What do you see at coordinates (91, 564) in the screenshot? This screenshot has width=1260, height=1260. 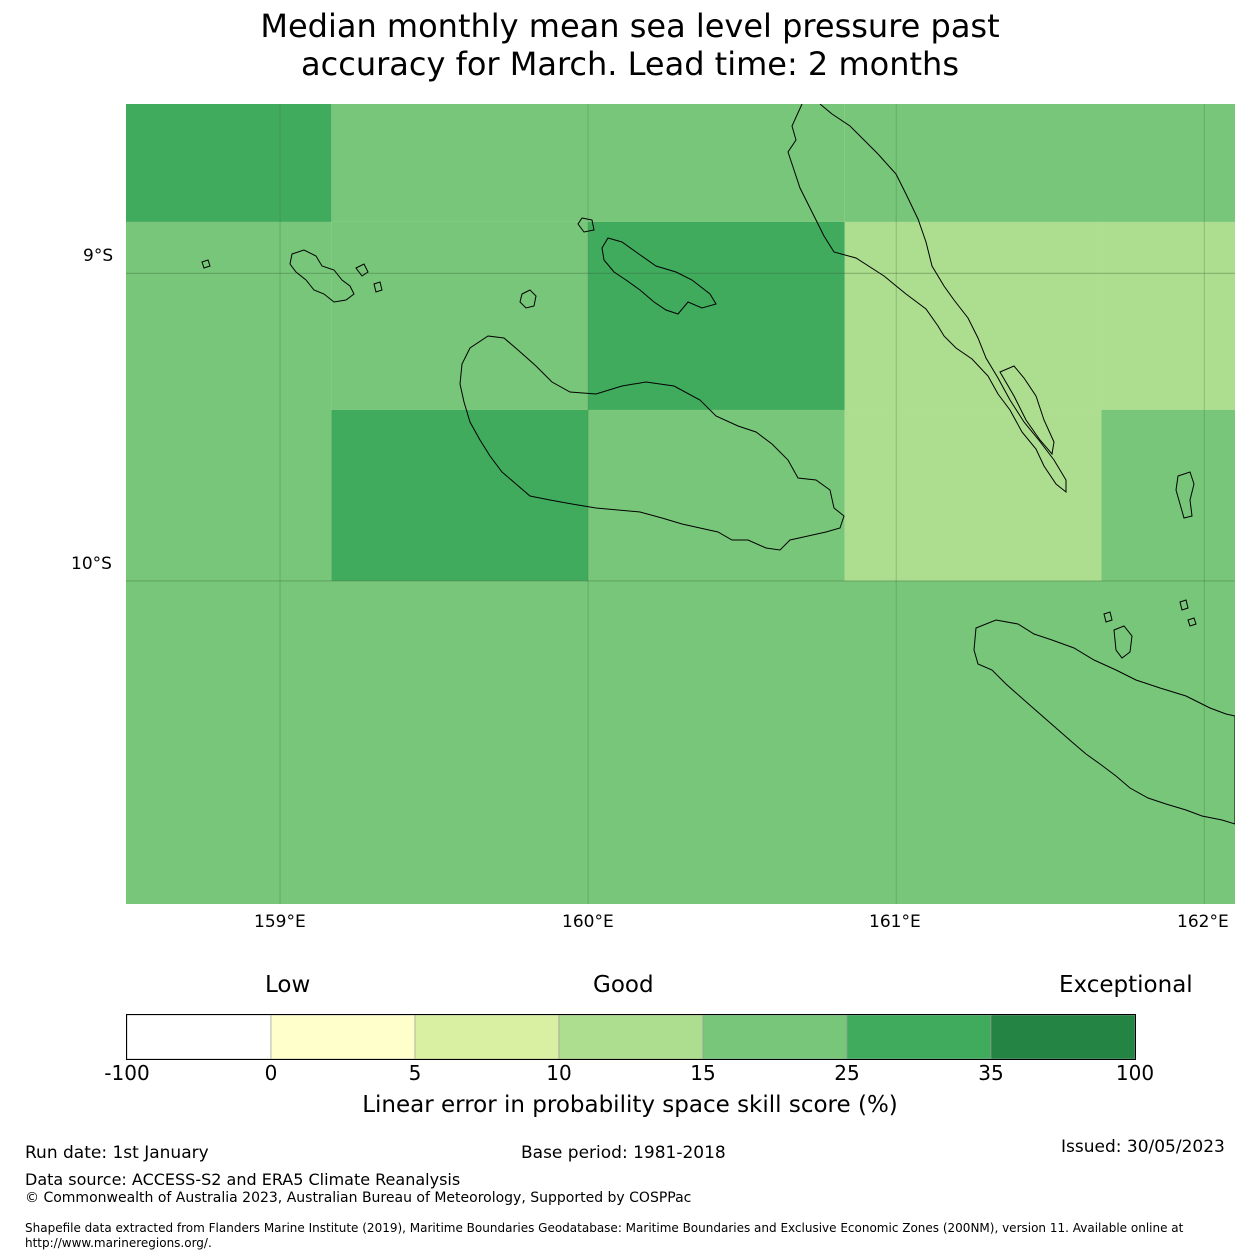 I see `y-tick-10s: 10°S` at bounding box center [91, 564].